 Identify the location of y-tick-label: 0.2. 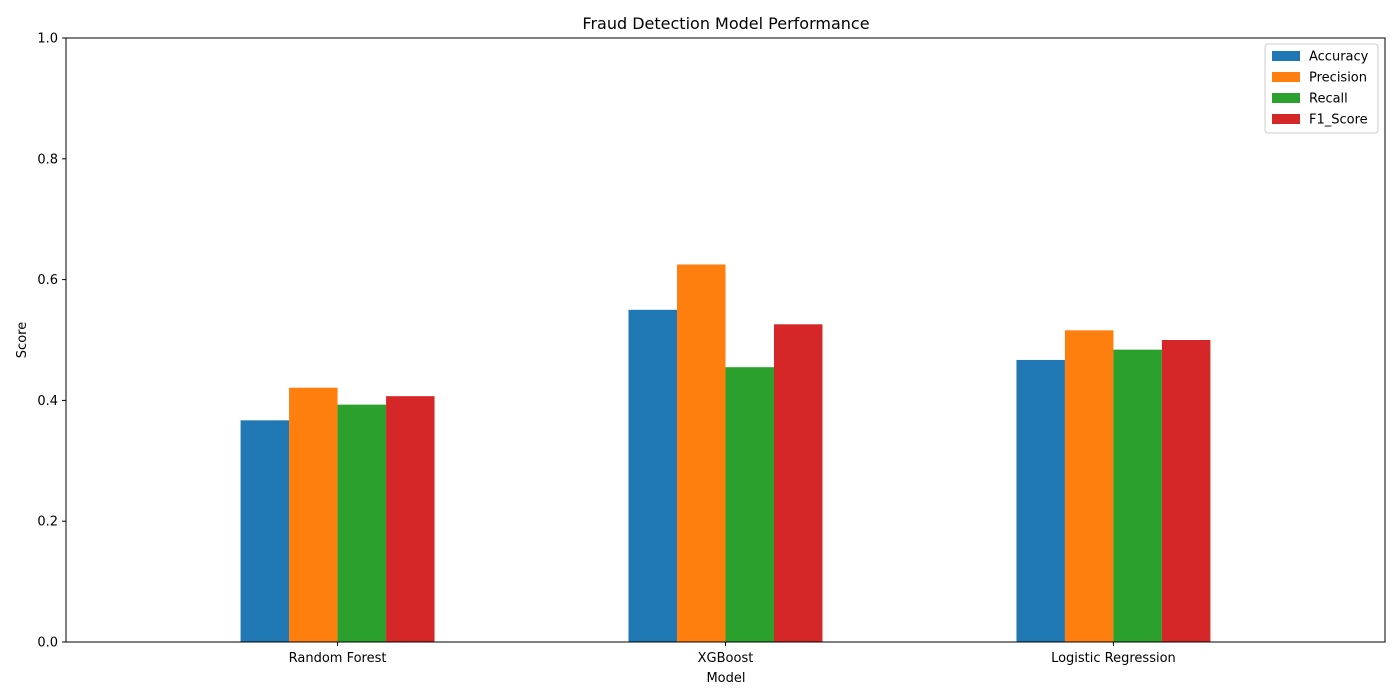
(47, 522).